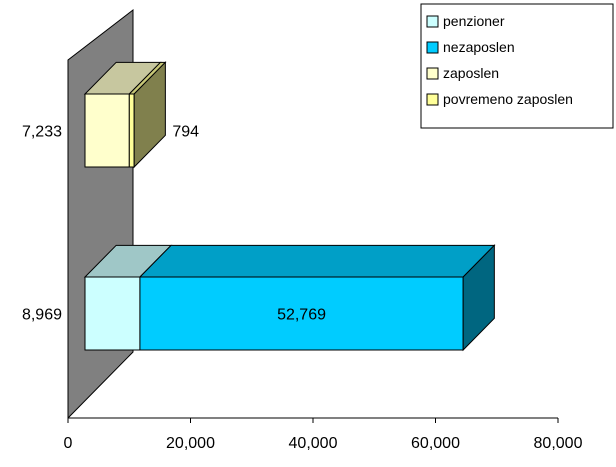  I want to click on x-tick-label: 80,000, so click(558, 443).